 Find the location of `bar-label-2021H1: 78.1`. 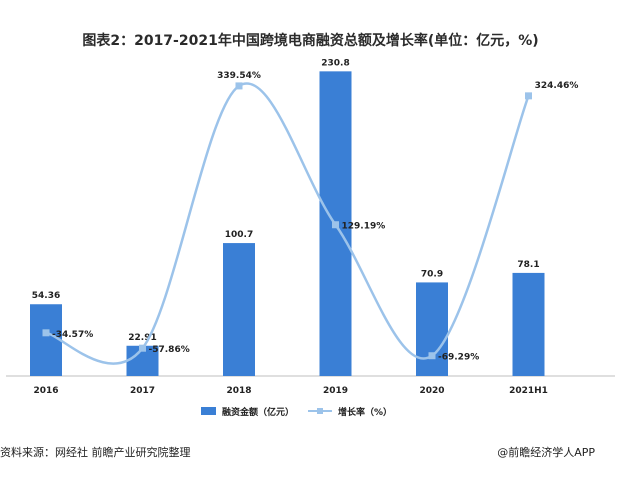

bar-label-2021H1: 78.1 is located at coordinates (528, 265).